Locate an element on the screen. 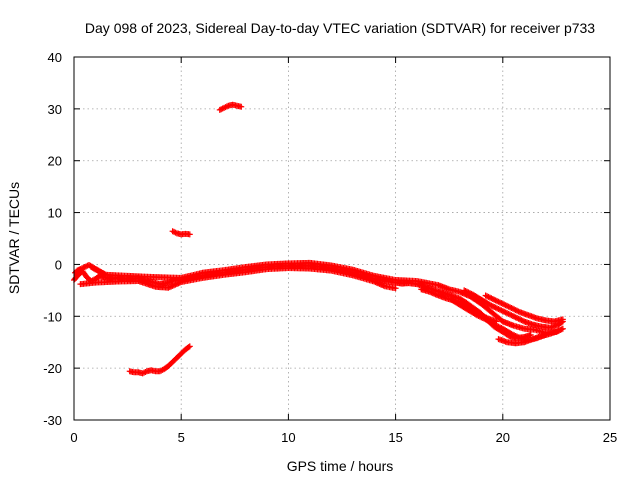 The height and width of the screenshot is (480, 640). x-axis-label: GPS time / hours is located at coordinates (340, 466).